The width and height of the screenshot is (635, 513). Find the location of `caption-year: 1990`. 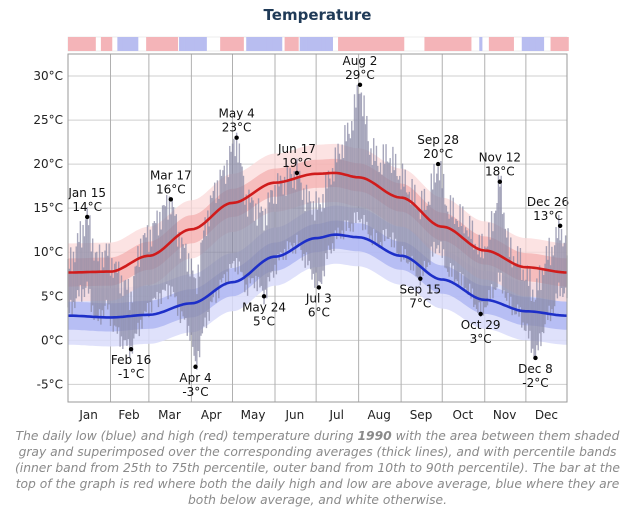

caption-year: 1990 is located at coordinates (374, 436).